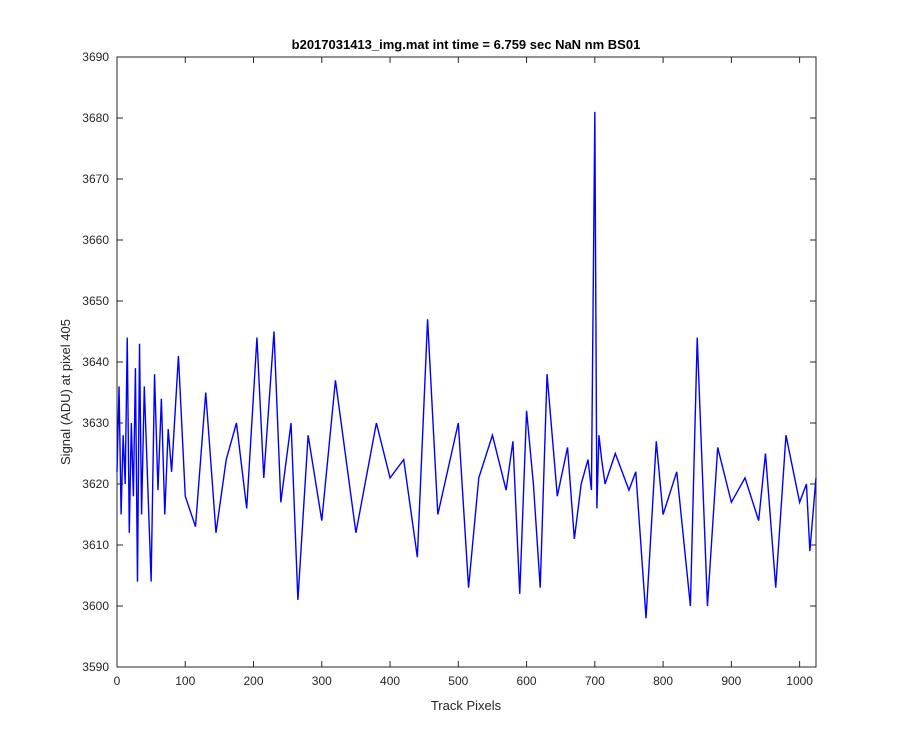 The width and height of the screenshot is (900, 755). What do you see at coordinates (95, 240) in the screenshot?
I see `y-tick-label: 3660` at bounding box center [95, 240].